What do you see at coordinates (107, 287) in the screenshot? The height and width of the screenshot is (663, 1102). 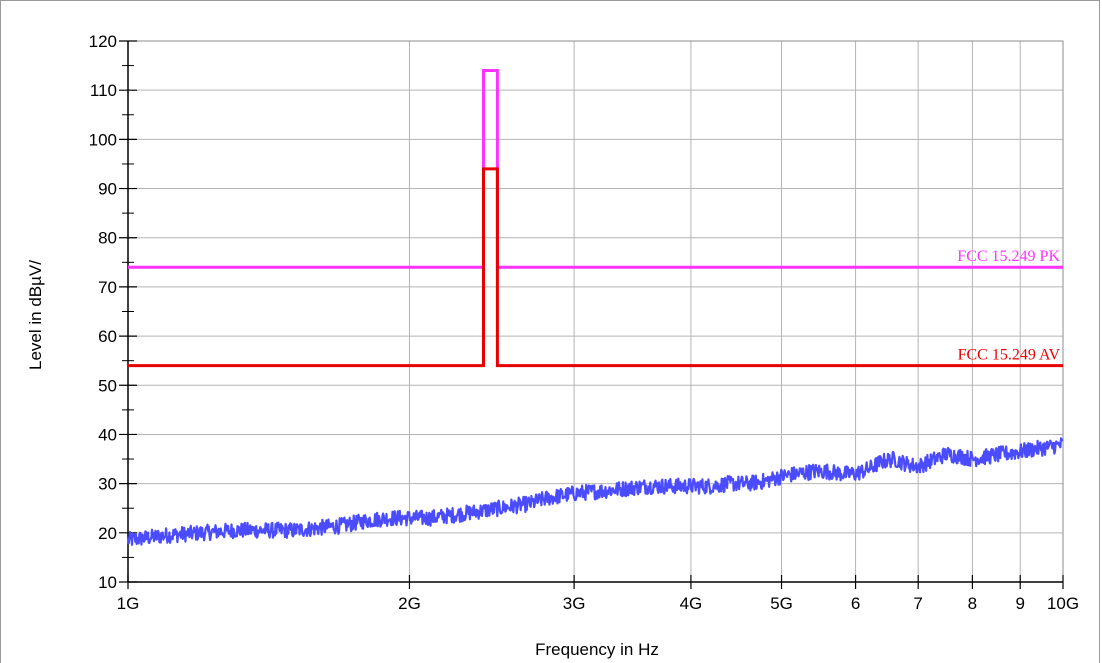 I see `y-tick-label: 70` at bounding box center [107, 287].